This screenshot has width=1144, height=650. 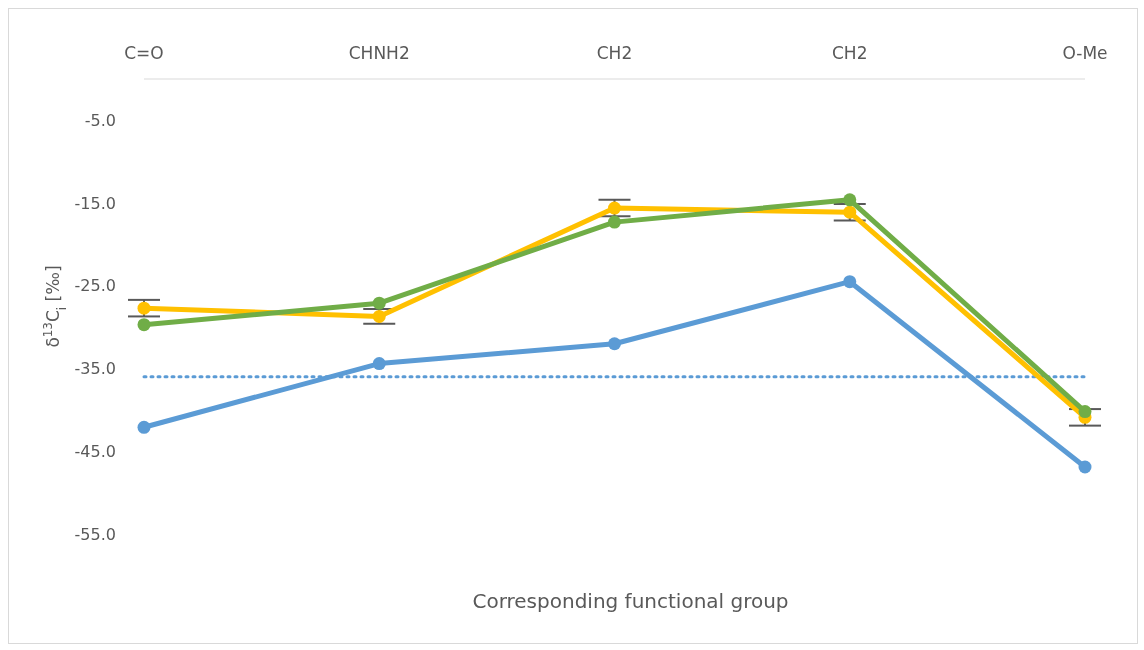 I want to click on y-tick-label: -5.0, so click(x=100, y=121).